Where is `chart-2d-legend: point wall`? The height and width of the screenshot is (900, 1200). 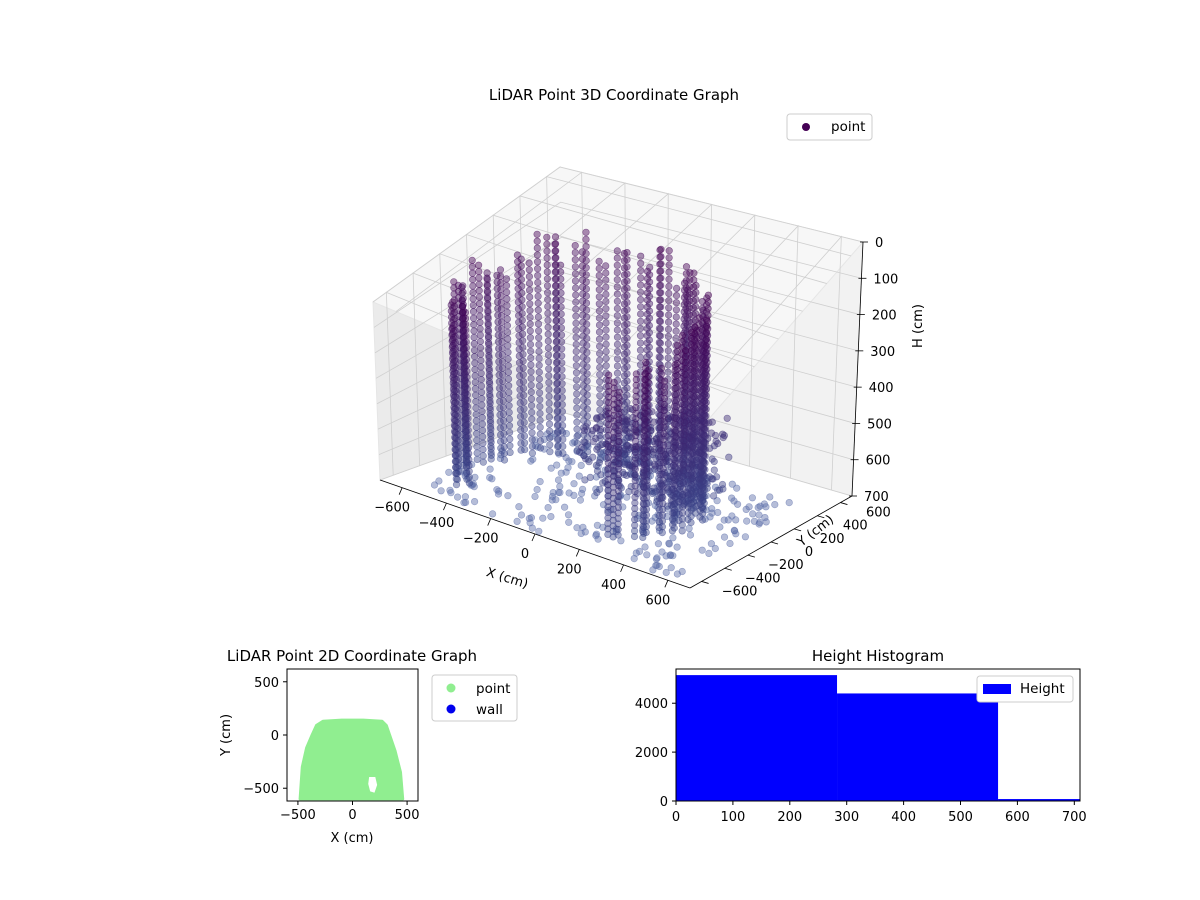 chart-2d-legend: point wall is located at coordinates (474, 698).